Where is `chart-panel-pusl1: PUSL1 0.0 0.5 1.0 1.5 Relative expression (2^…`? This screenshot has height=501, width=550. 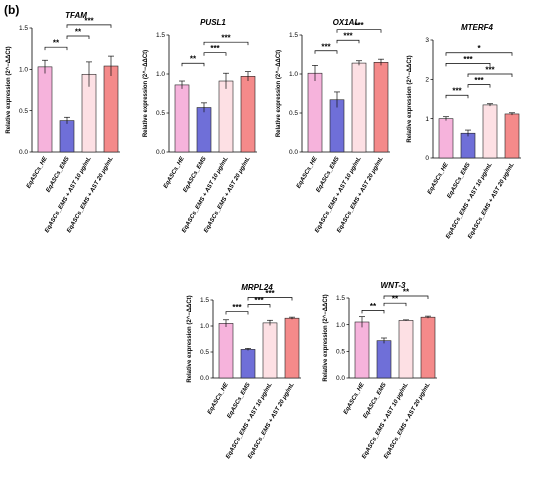
chart-panel-pusl1: PUSL1 0.0 0.5 1.0 1.5 Relative expression (2^… is located at coordinates (200, 126).